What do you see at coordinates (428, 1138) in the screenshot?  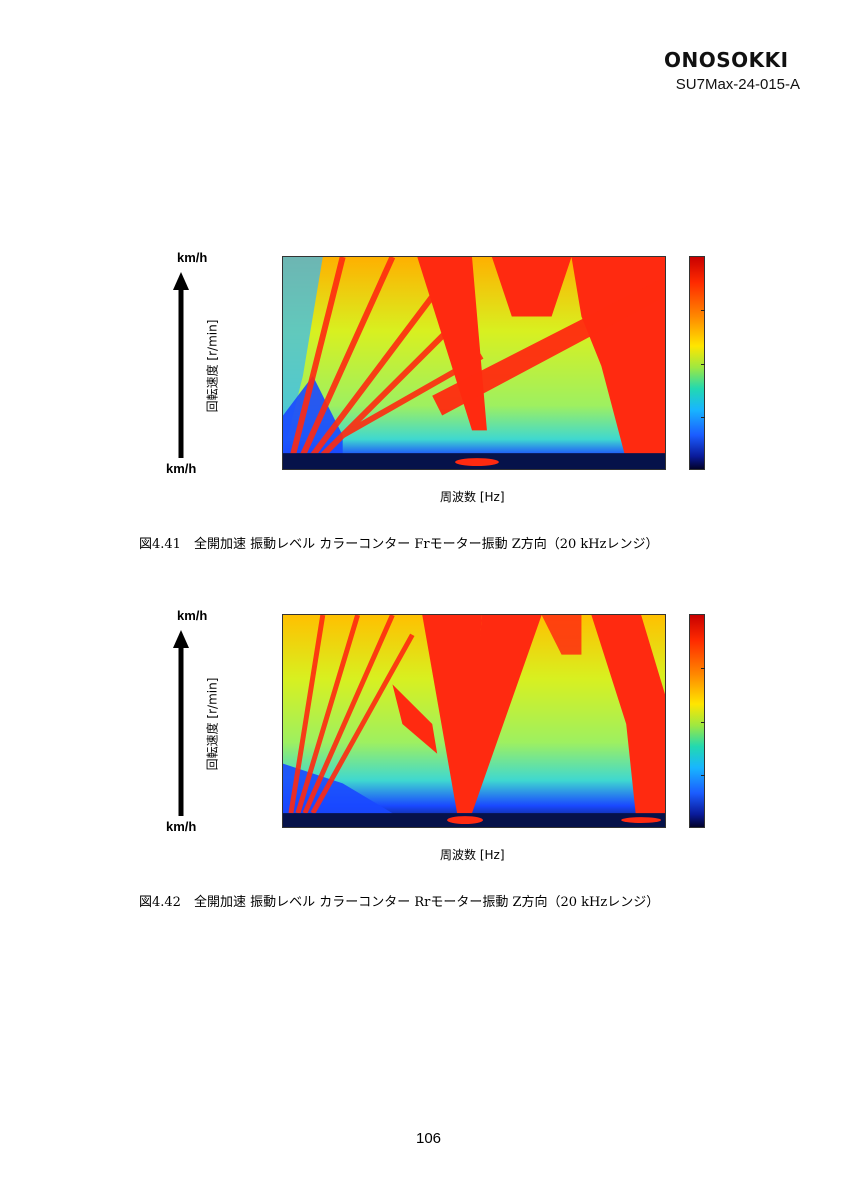 I see `page-number: 106` at bounding box center [428, 1138].